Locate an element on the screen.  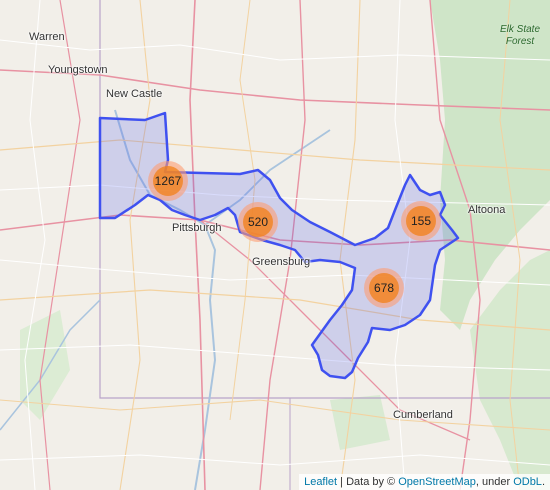
forest-label: Elk State Forest is located at coordinates (520, 36).